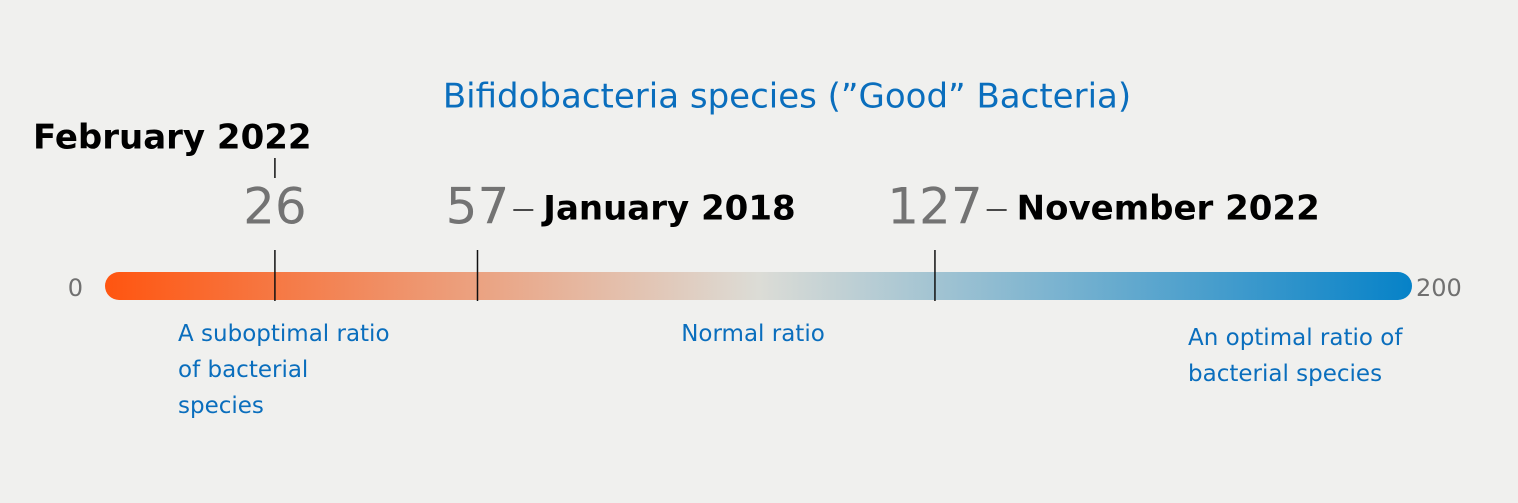 The width and height of the screenshot is (1518, 503). Describe the element at coordinates (1439, 288) in the screenshot. I see `x-tick-label: 200` at that location.